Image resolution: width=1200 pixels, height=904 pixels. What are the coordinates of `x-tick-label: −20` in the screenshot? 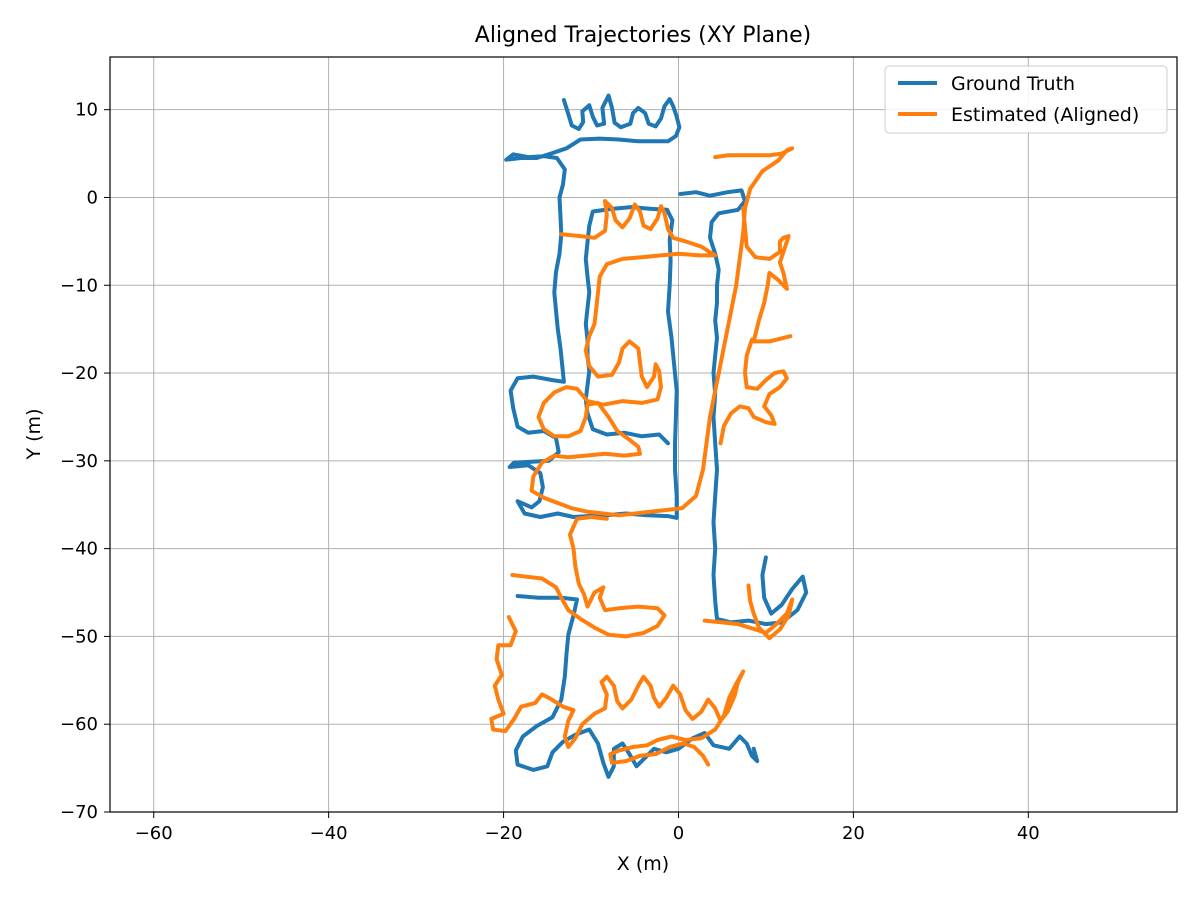 It's located at (504, 833).